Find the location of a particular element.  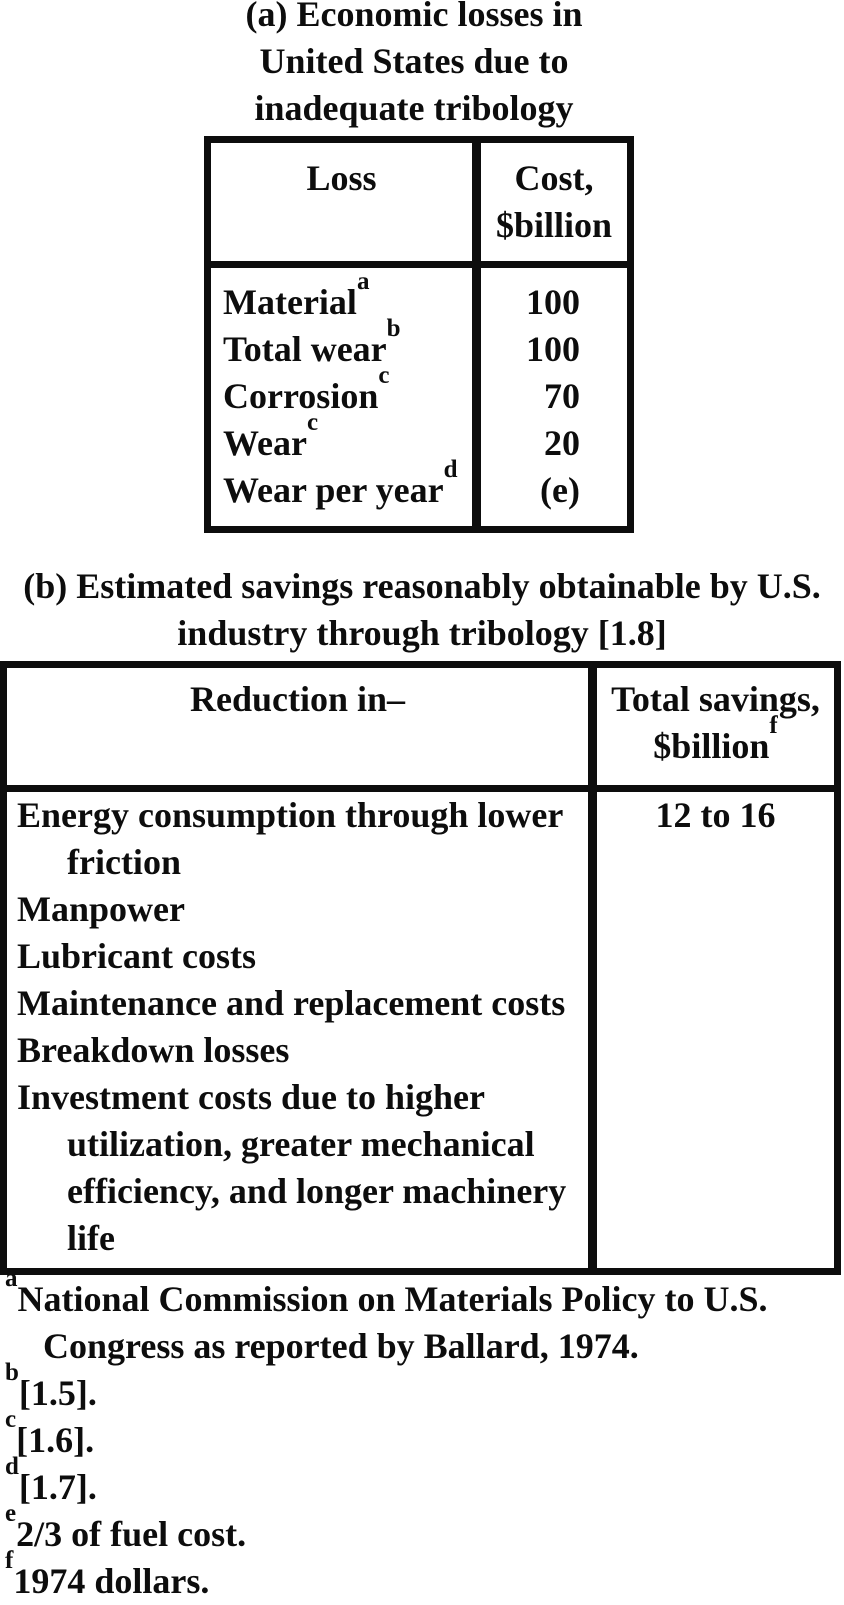

section-a-title-line-2: United States due to is located at coordinates (414, 61).